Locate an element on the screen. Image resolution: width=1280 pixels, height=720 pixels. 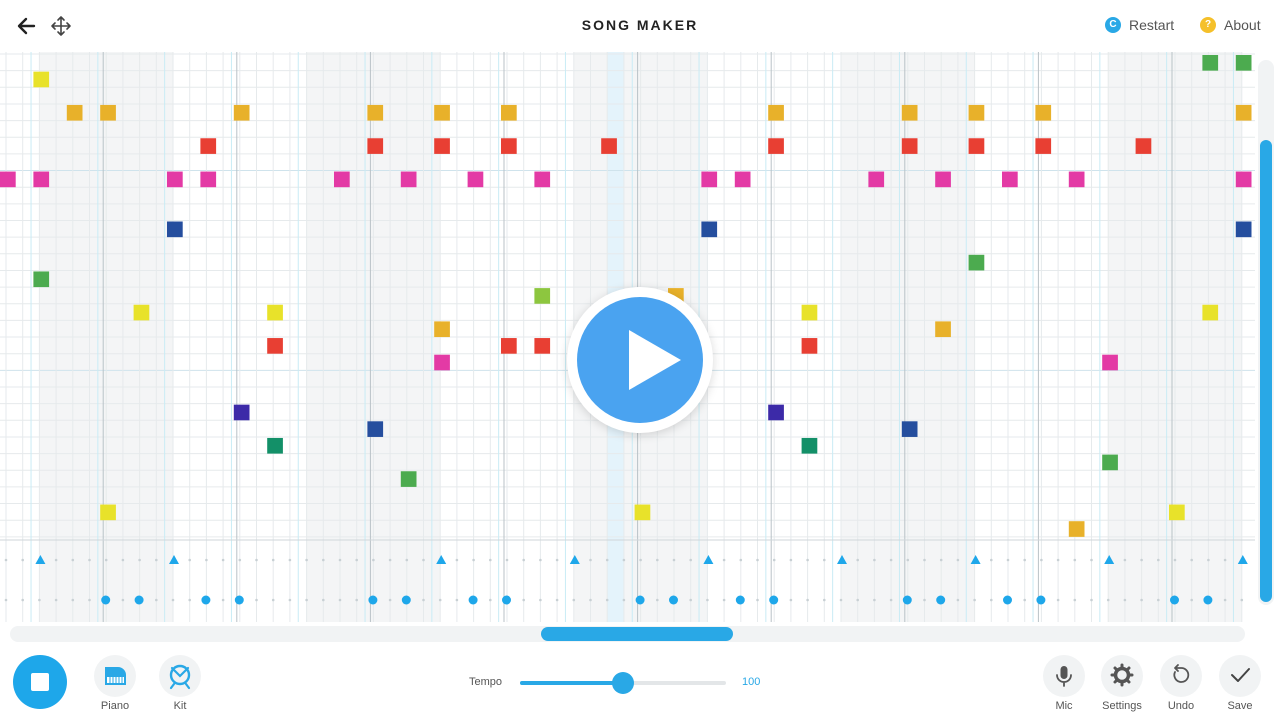
restart-button: C Restart is located at coordinates (1139, 25).